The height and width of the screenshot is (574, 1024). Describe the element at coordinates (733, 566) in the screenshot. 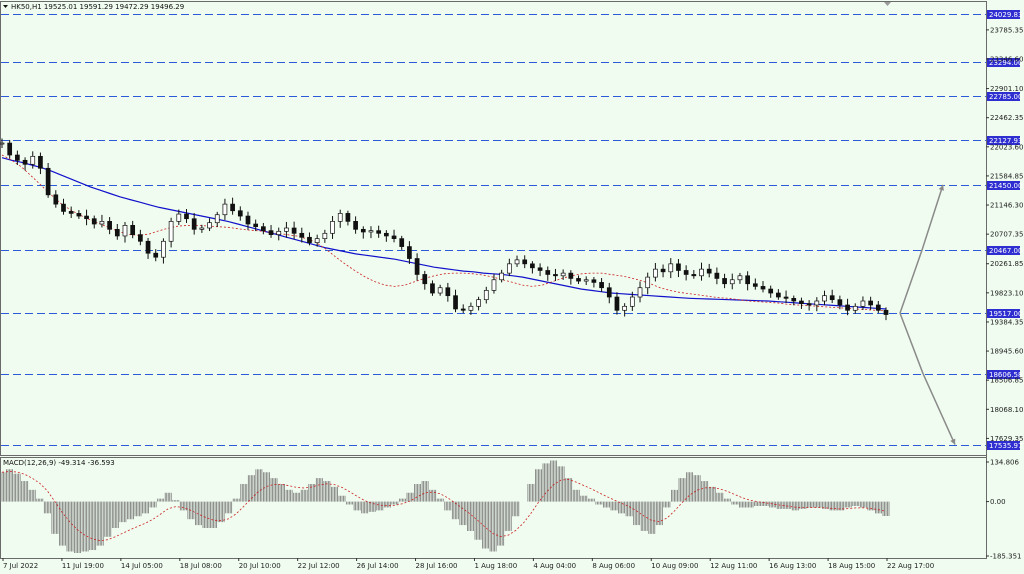

I see `time-tick-label: 12 Aug 11:00` at that location.